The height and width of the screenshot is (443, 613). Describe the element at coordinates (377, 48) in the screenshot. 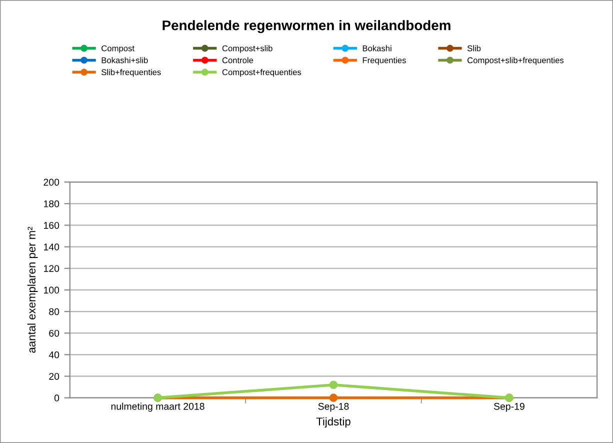

I see `legend-label: Bokashi` at that location.